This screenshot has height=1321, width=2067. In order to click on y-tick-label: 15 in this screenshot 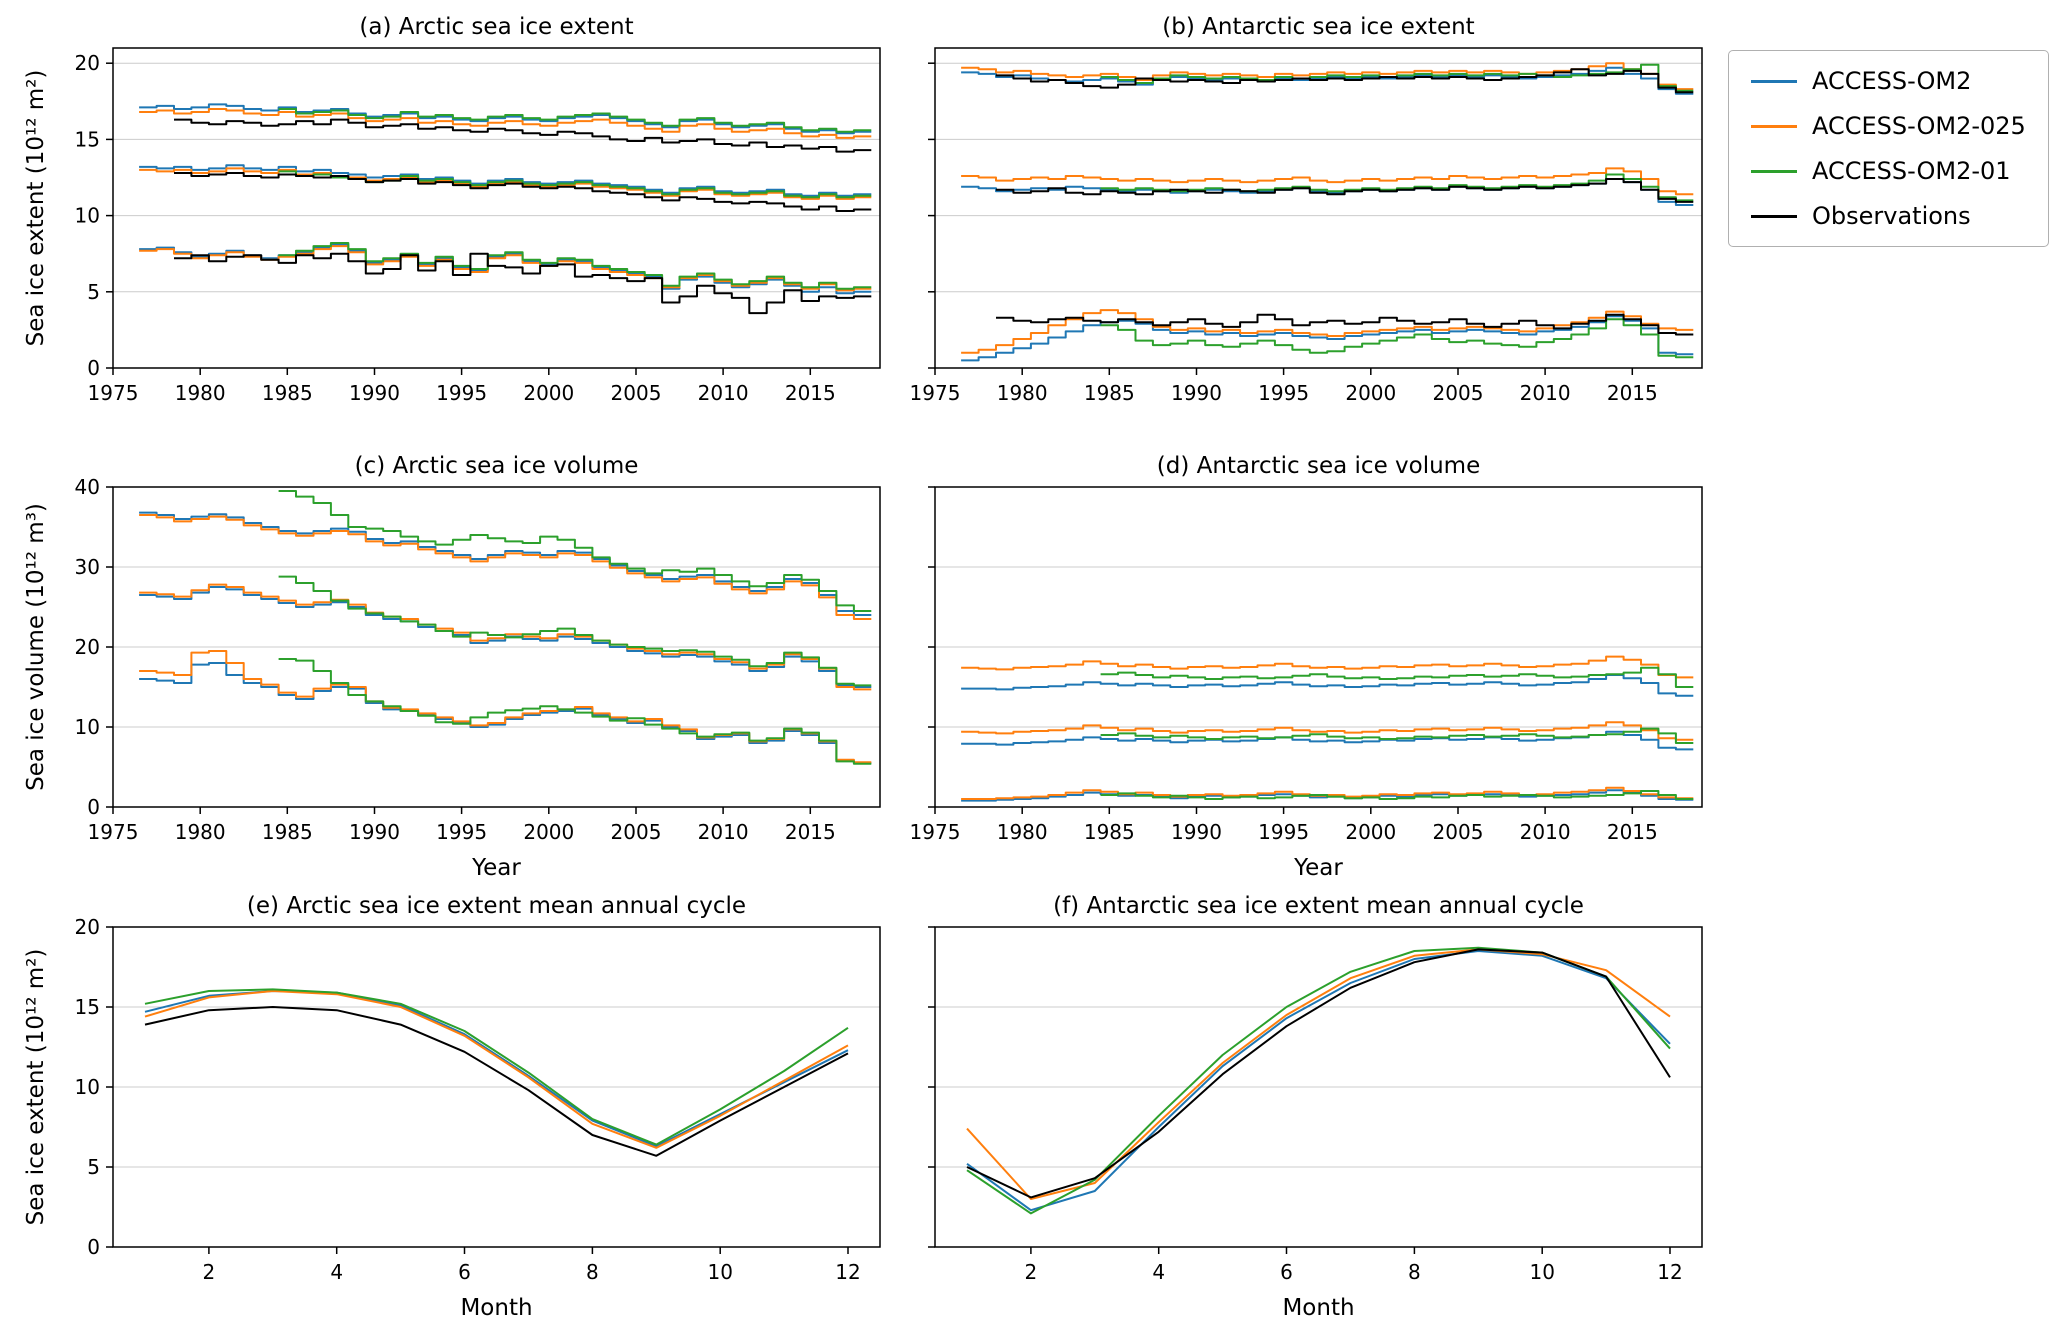, I will do `click(87, 139)`.